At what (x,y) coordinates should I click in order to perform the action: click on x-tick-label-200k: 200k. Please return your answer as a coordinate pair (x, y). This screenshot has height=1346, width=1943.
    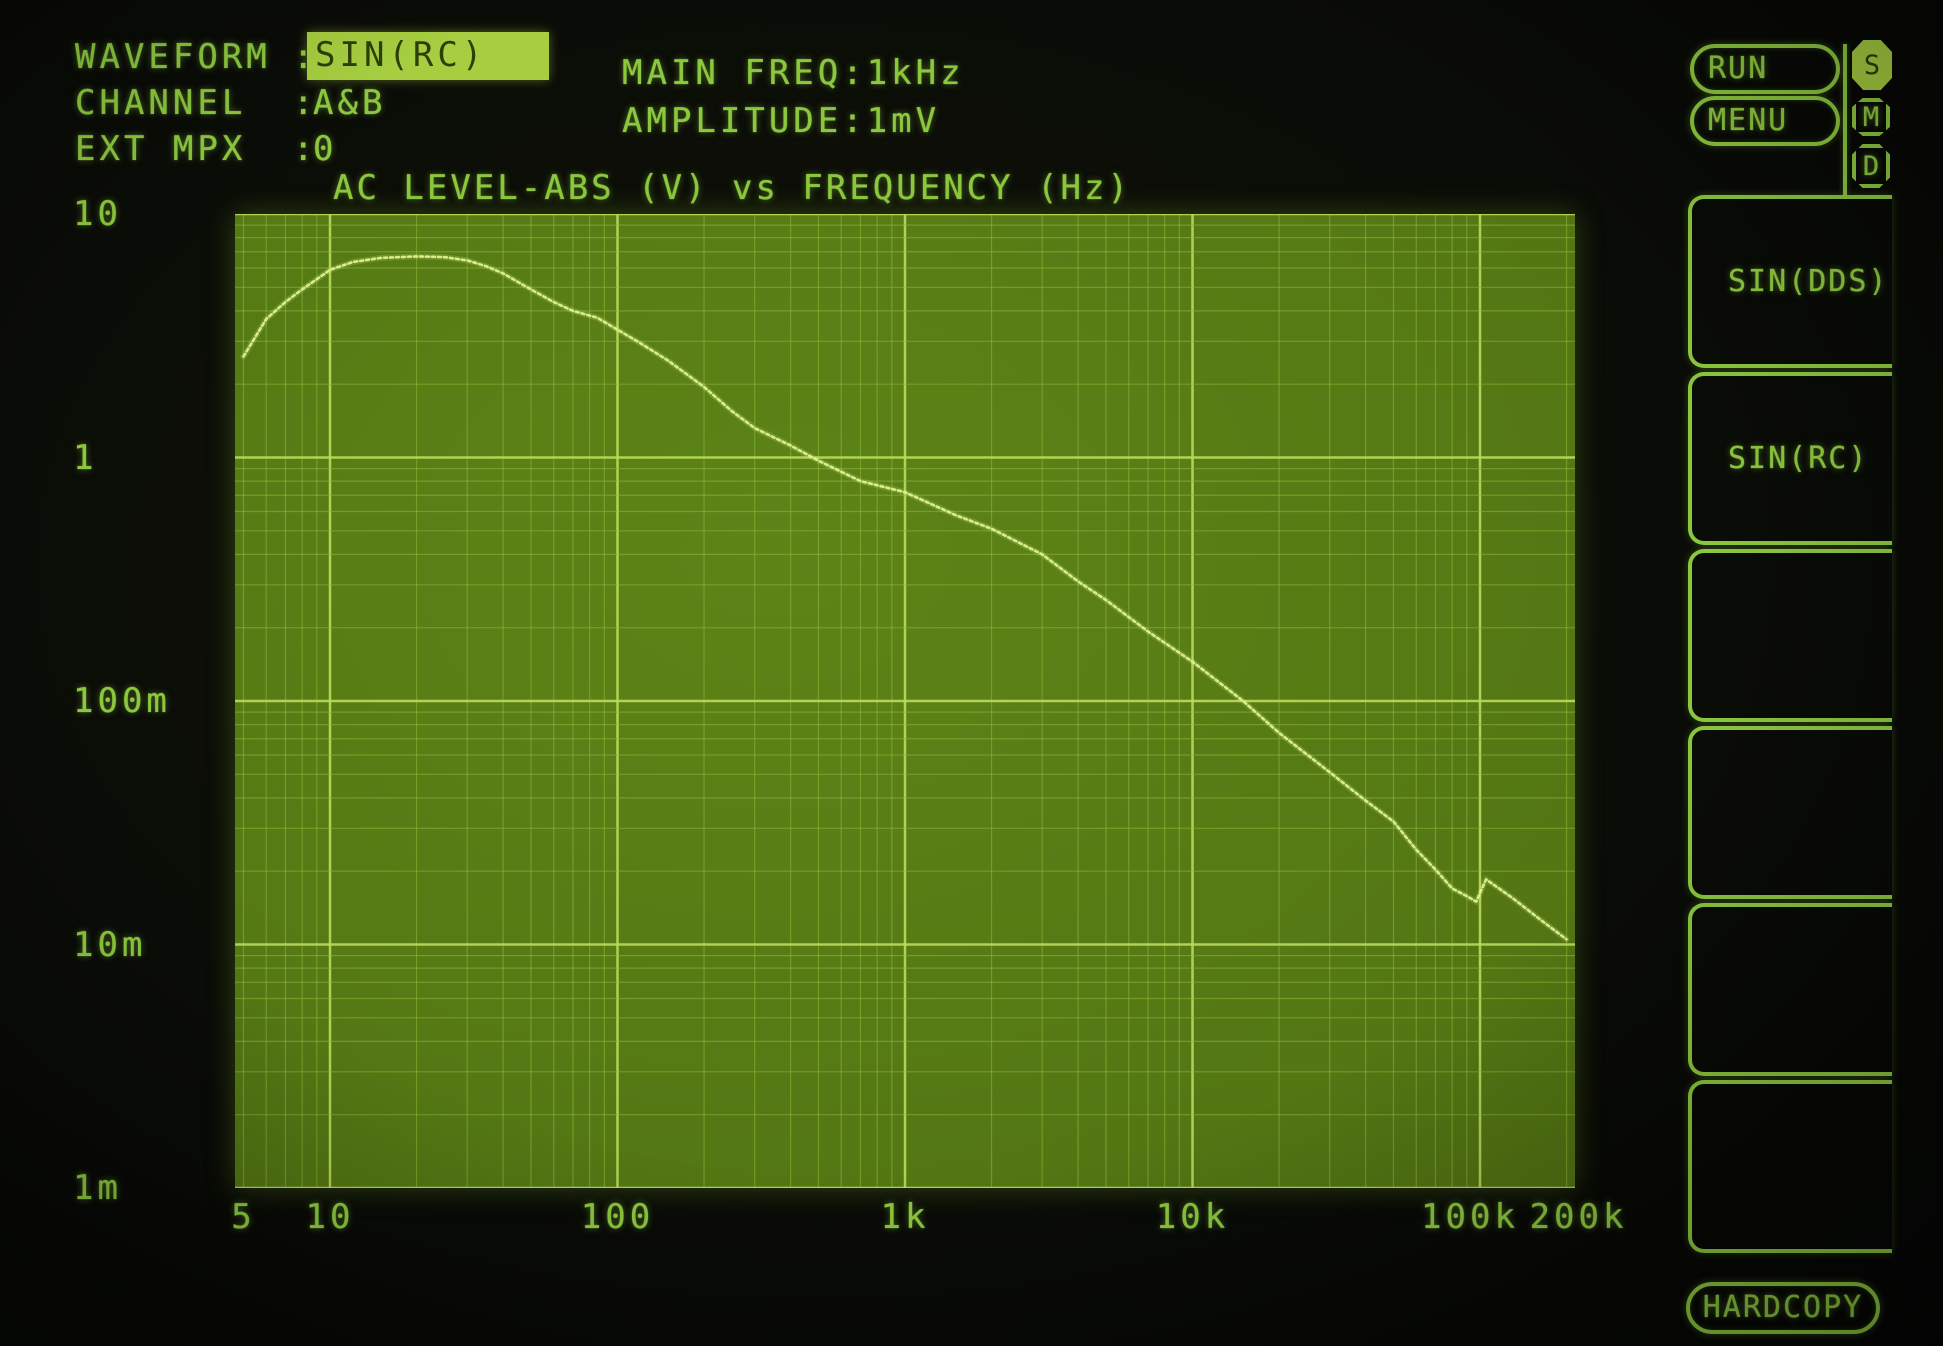
    Looking at the image, I should click on (1578, 1217).